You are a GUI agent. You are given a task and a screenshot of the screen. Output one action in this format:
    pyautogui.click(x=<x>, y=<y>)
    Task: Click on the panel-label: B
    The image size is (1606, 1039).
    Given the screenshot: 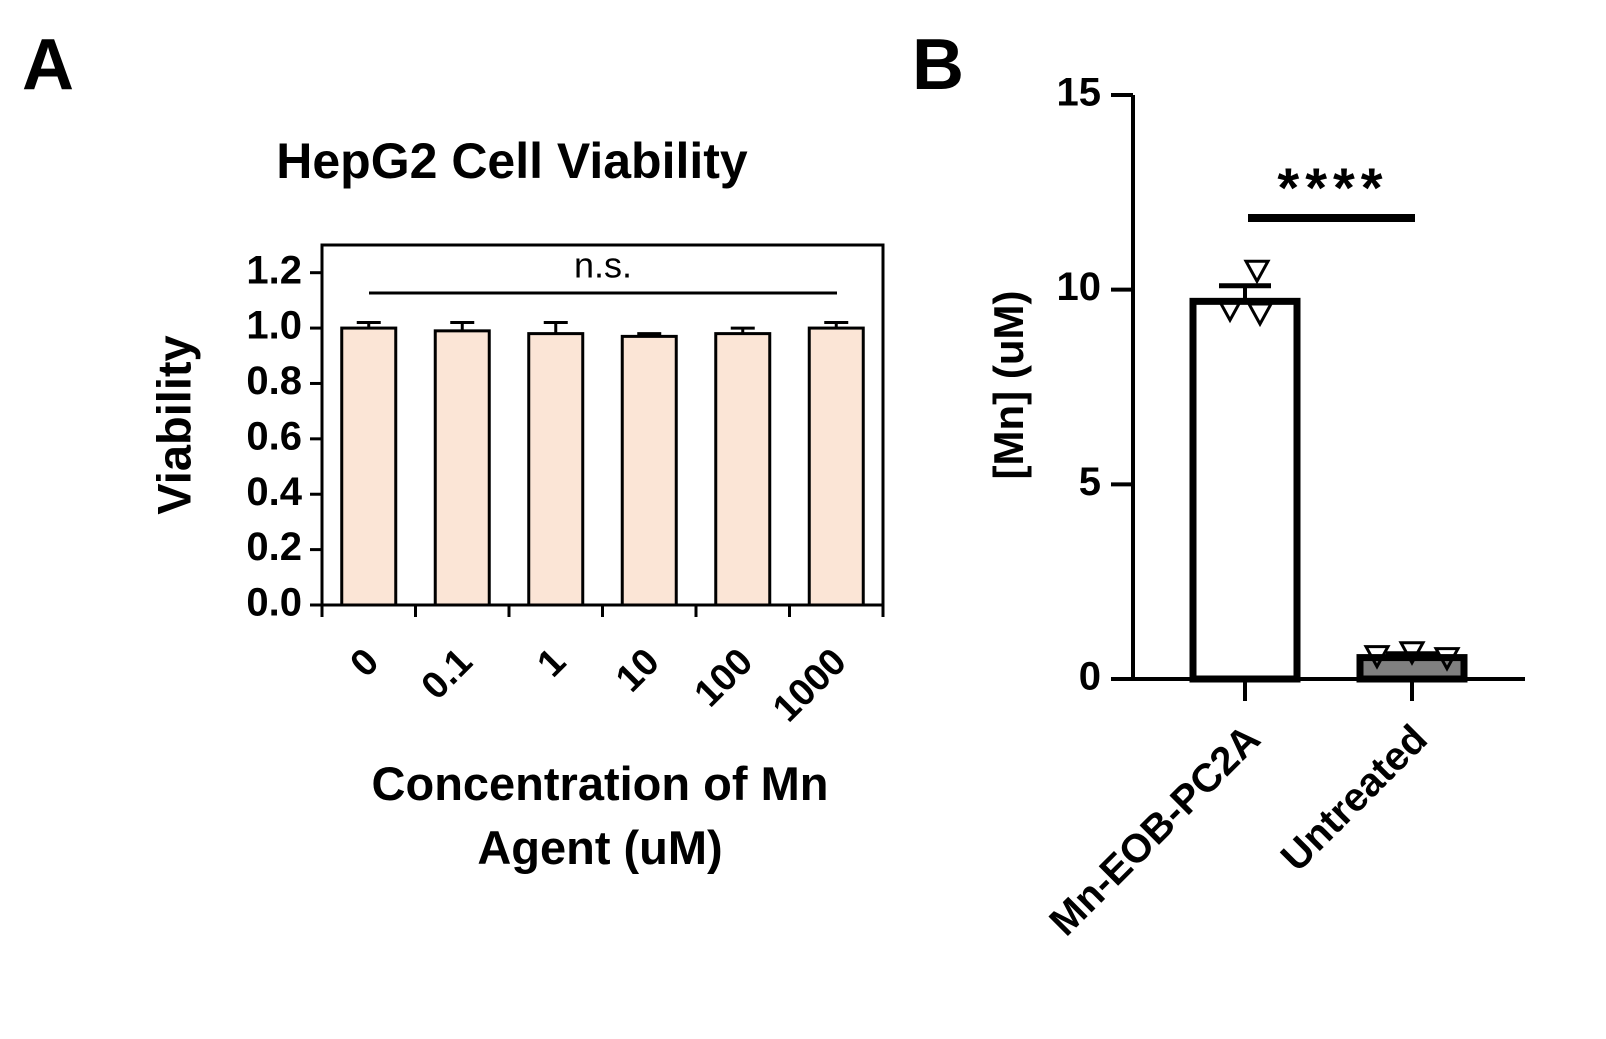 What is the action you would take?
    pyautogui.click(x=938, y=65)
    